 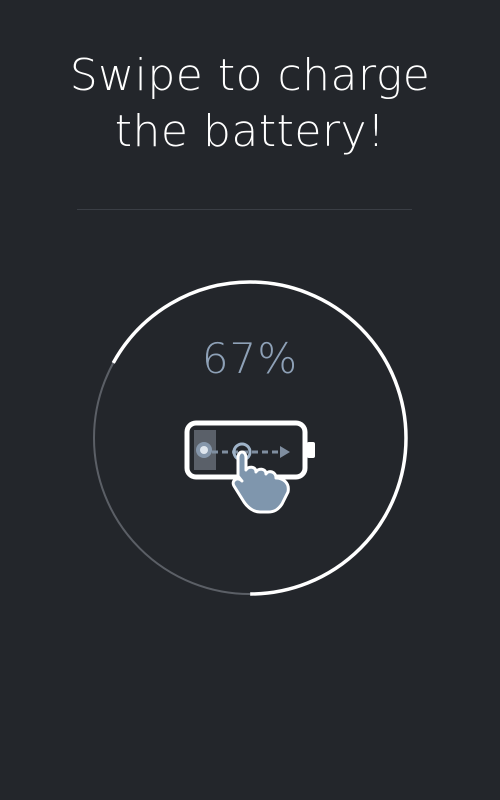 What do you see at coordinates (311, 450) in the screenshot?
I see `battery-terminal` at bounding box center [311, 450].